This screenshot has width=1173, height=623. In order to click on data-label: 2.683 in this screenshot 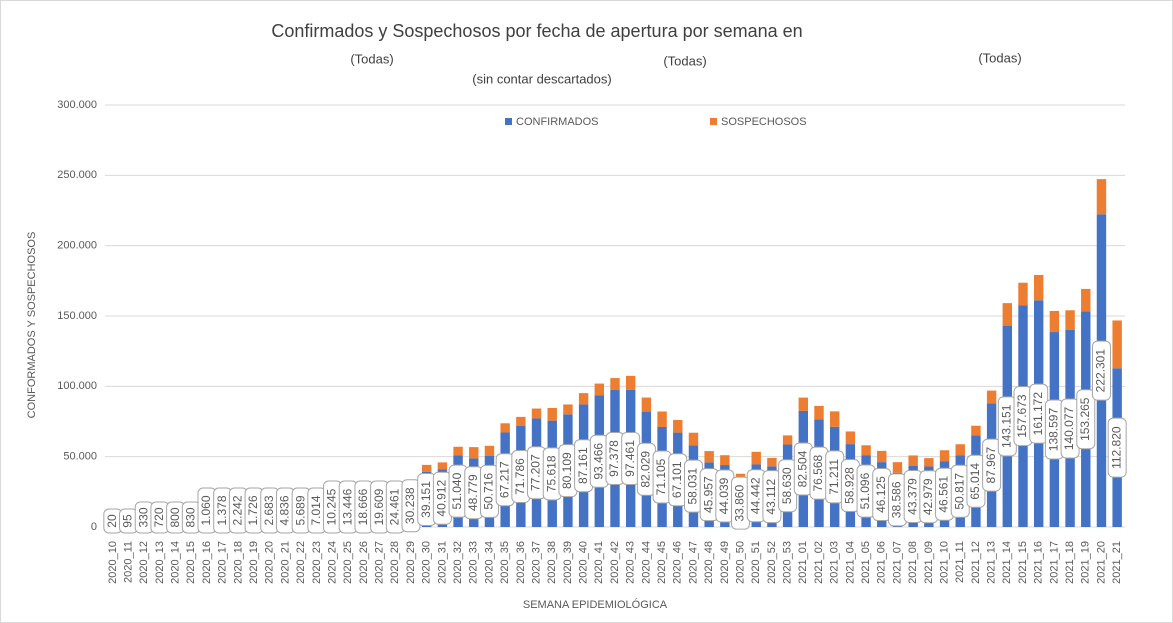, I will do `click(269, 510)`.